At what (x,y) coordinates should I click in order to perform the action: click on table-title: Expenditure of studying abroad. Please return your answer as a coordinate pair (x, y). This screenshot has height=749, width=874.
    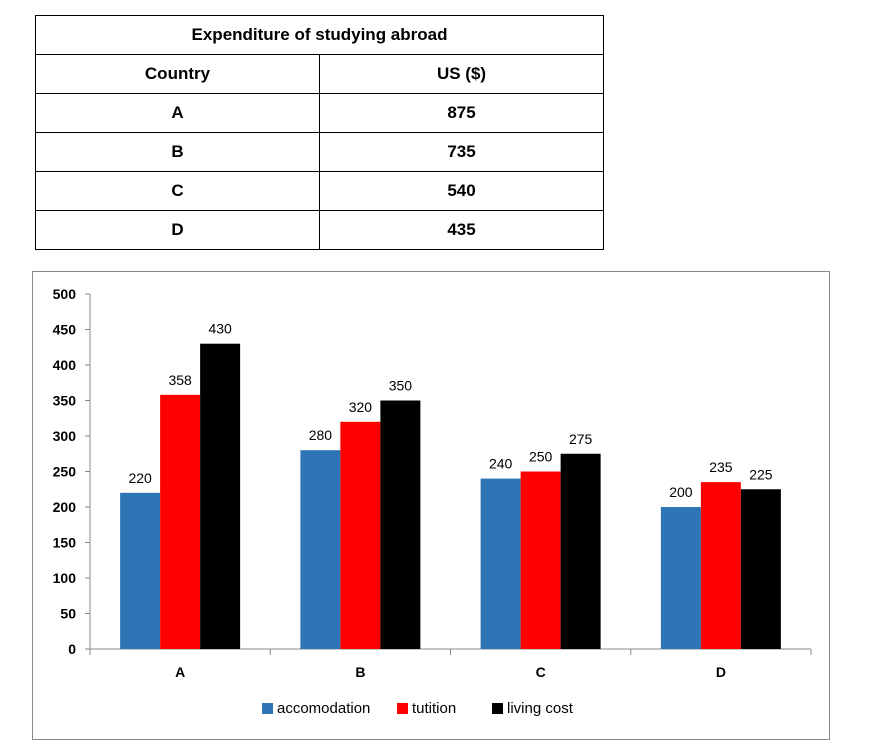
    Looking at the image, I should click on (319, 35).